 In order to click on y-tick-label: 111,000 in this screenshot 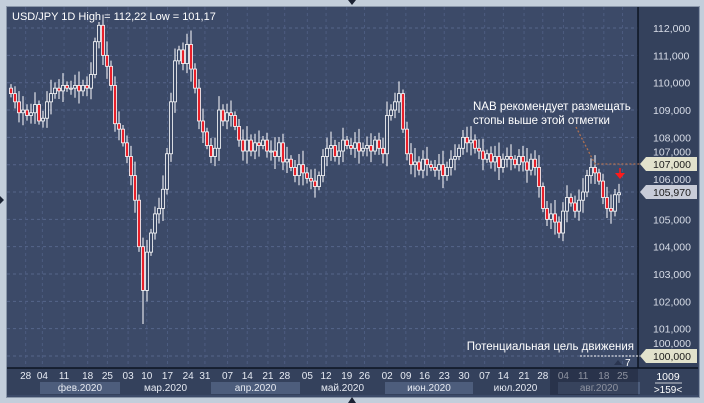, I will do `click(671, 56)`.